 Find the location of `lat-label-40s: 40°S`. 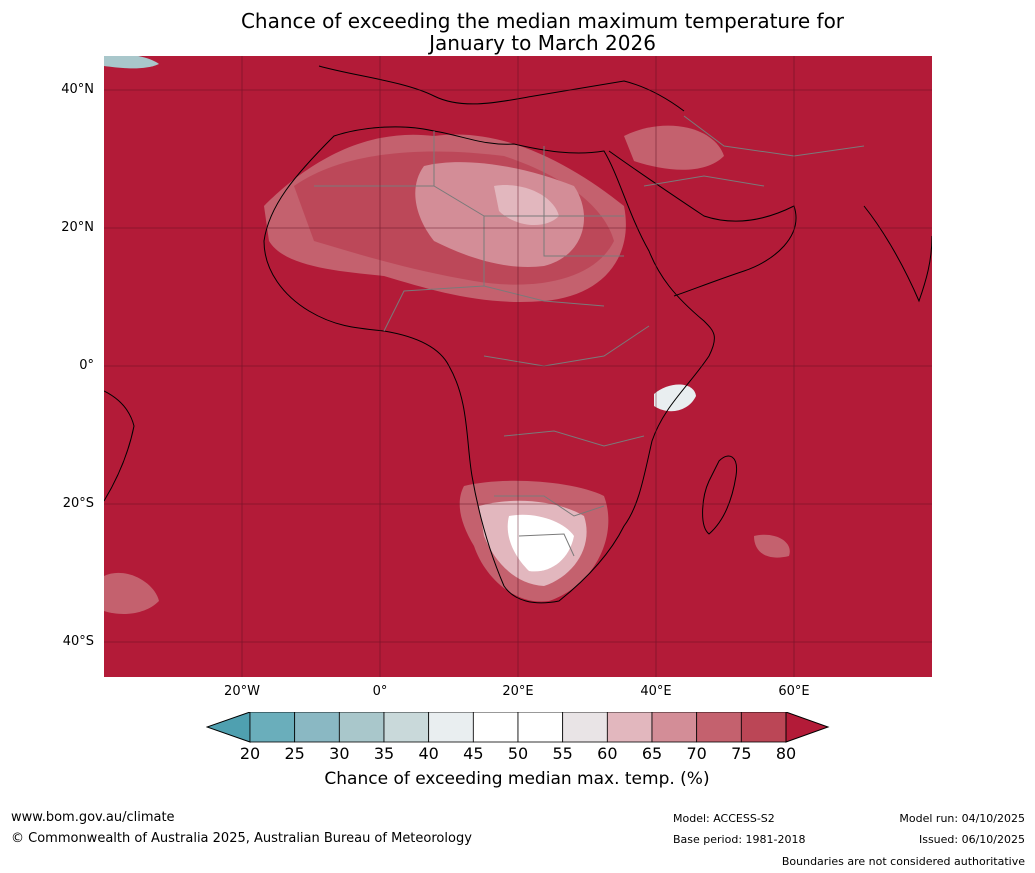

lat-label-40s: 40°S is located at coordinates (78, 641).